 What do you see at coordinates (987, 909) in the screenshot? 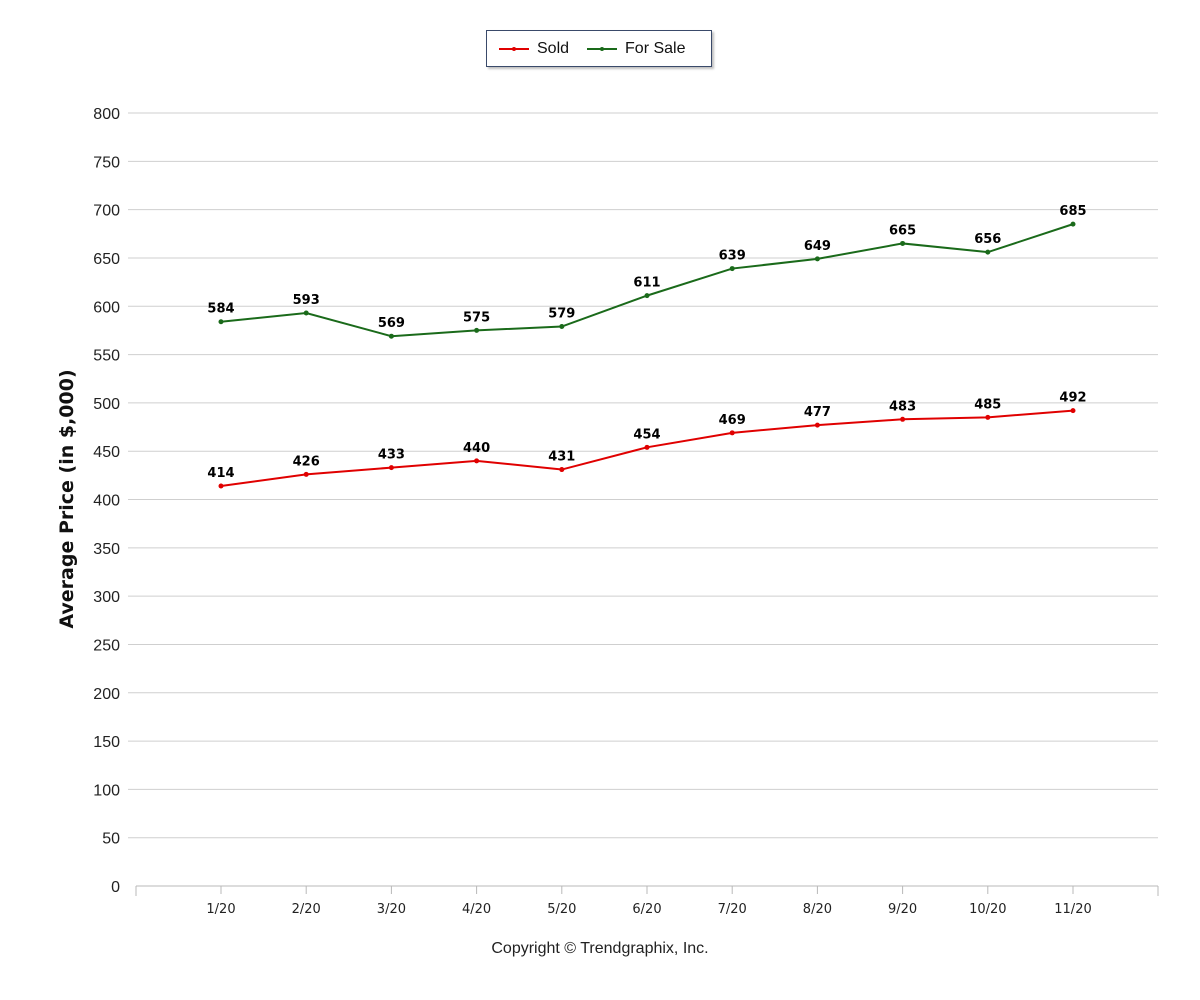
I see `x-tick-label: 10/20` at bounding box center [987, 909].